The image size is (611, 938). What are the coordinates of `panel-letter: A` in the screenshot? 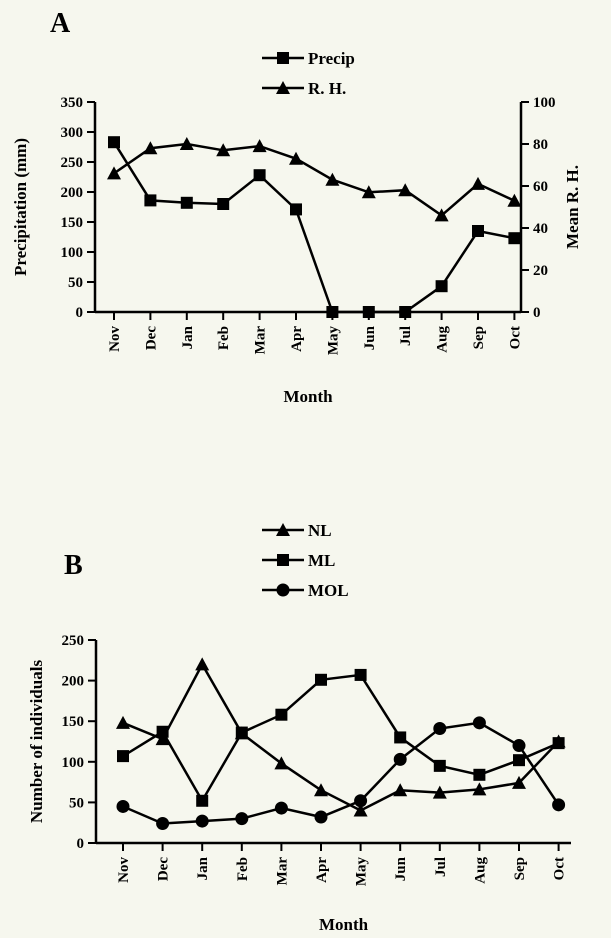 It's located at (60, 23).